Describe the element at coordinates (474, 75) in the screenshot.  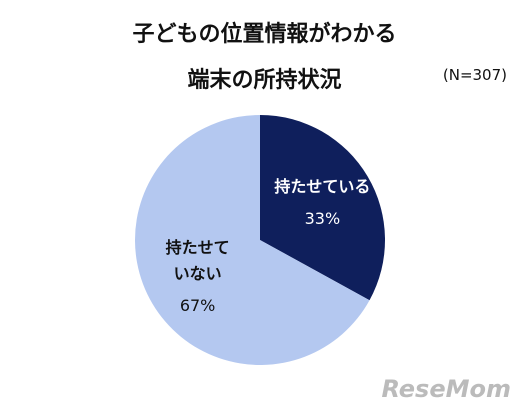
I see `chart-subtitle: (N=307)` at that location.